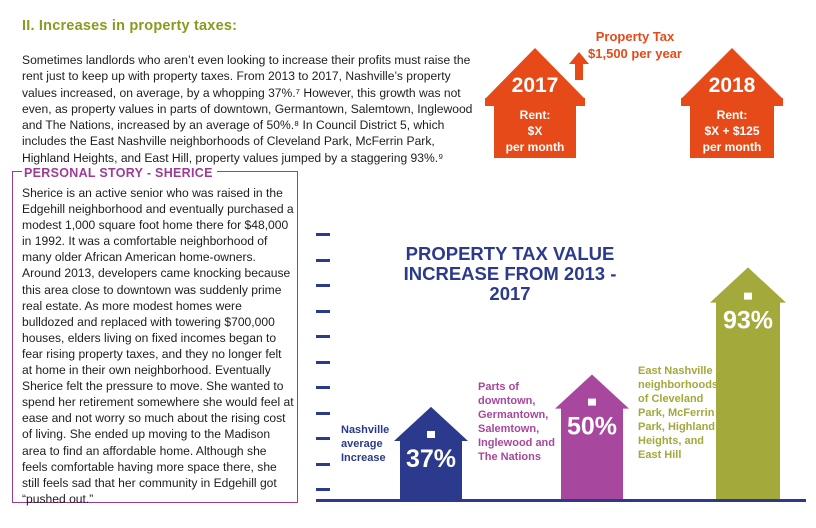  What do you see at coordinates (635, 45) in the screenshot?
I see `property-tax-label: Property Tax $1,500 per year` at bounding box center [635, 45].